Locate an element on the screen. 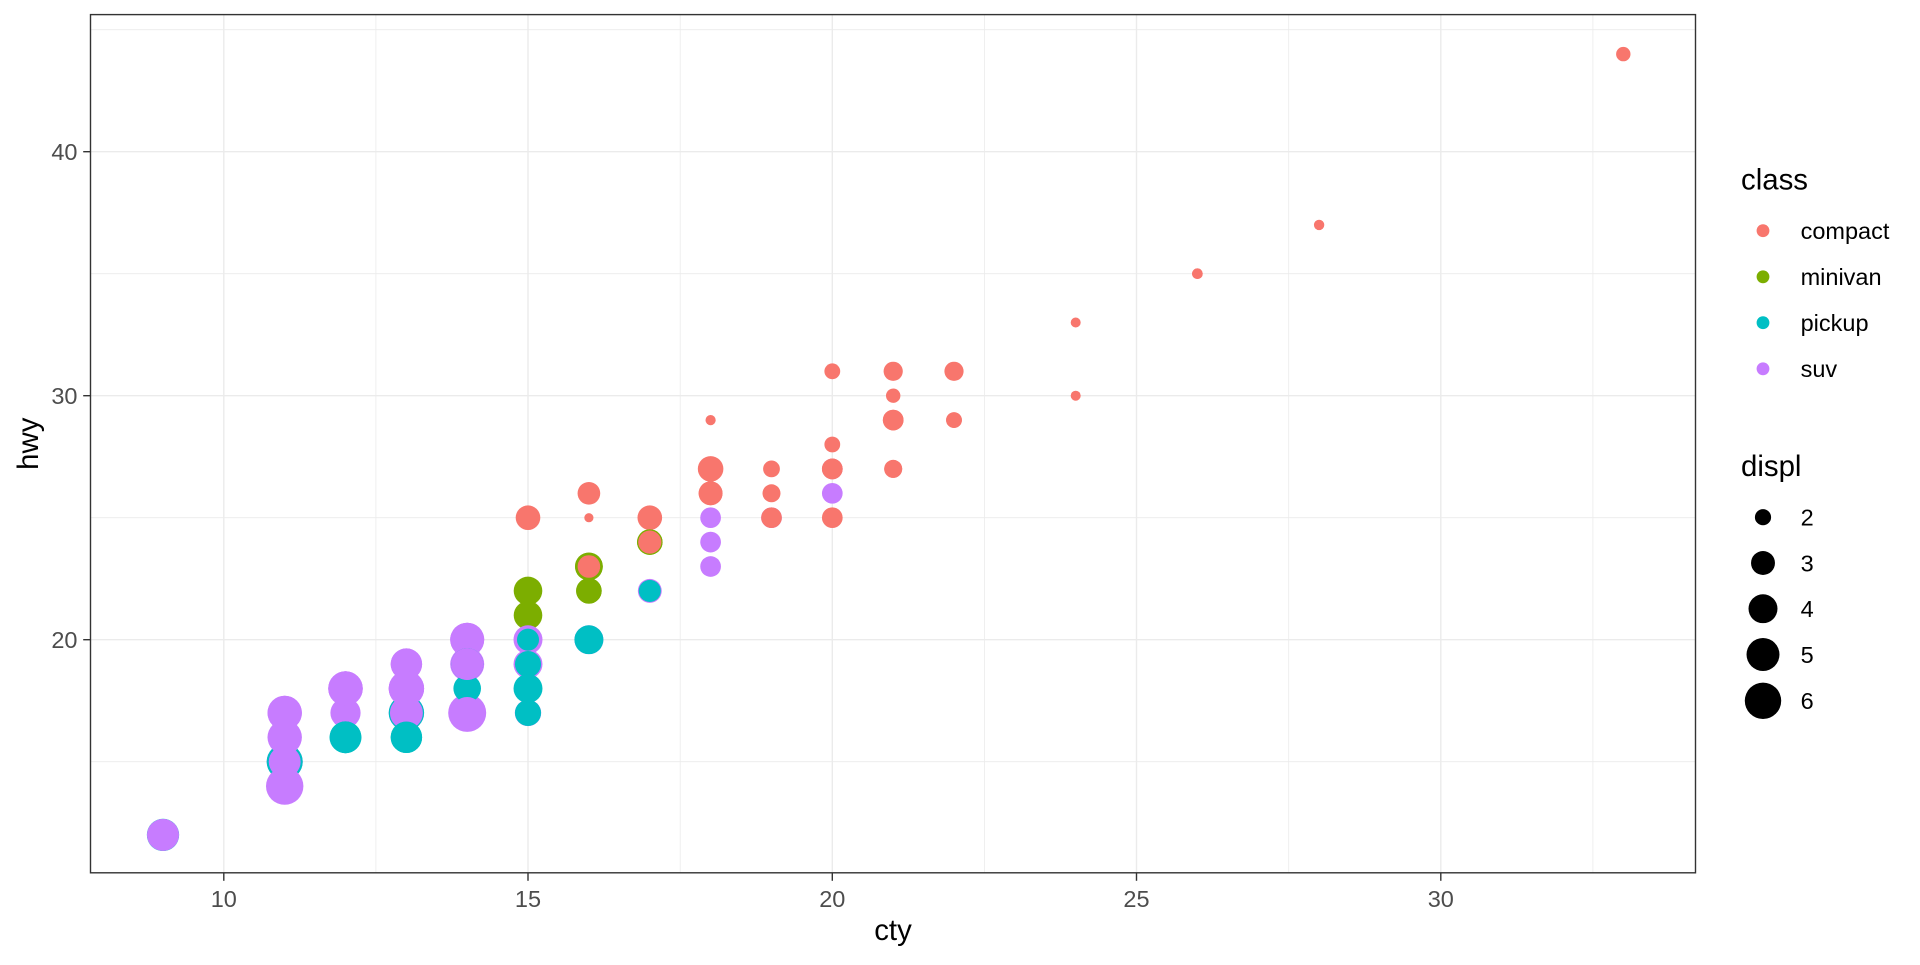  svg-text: 15 is located at coordinates (528, 899).